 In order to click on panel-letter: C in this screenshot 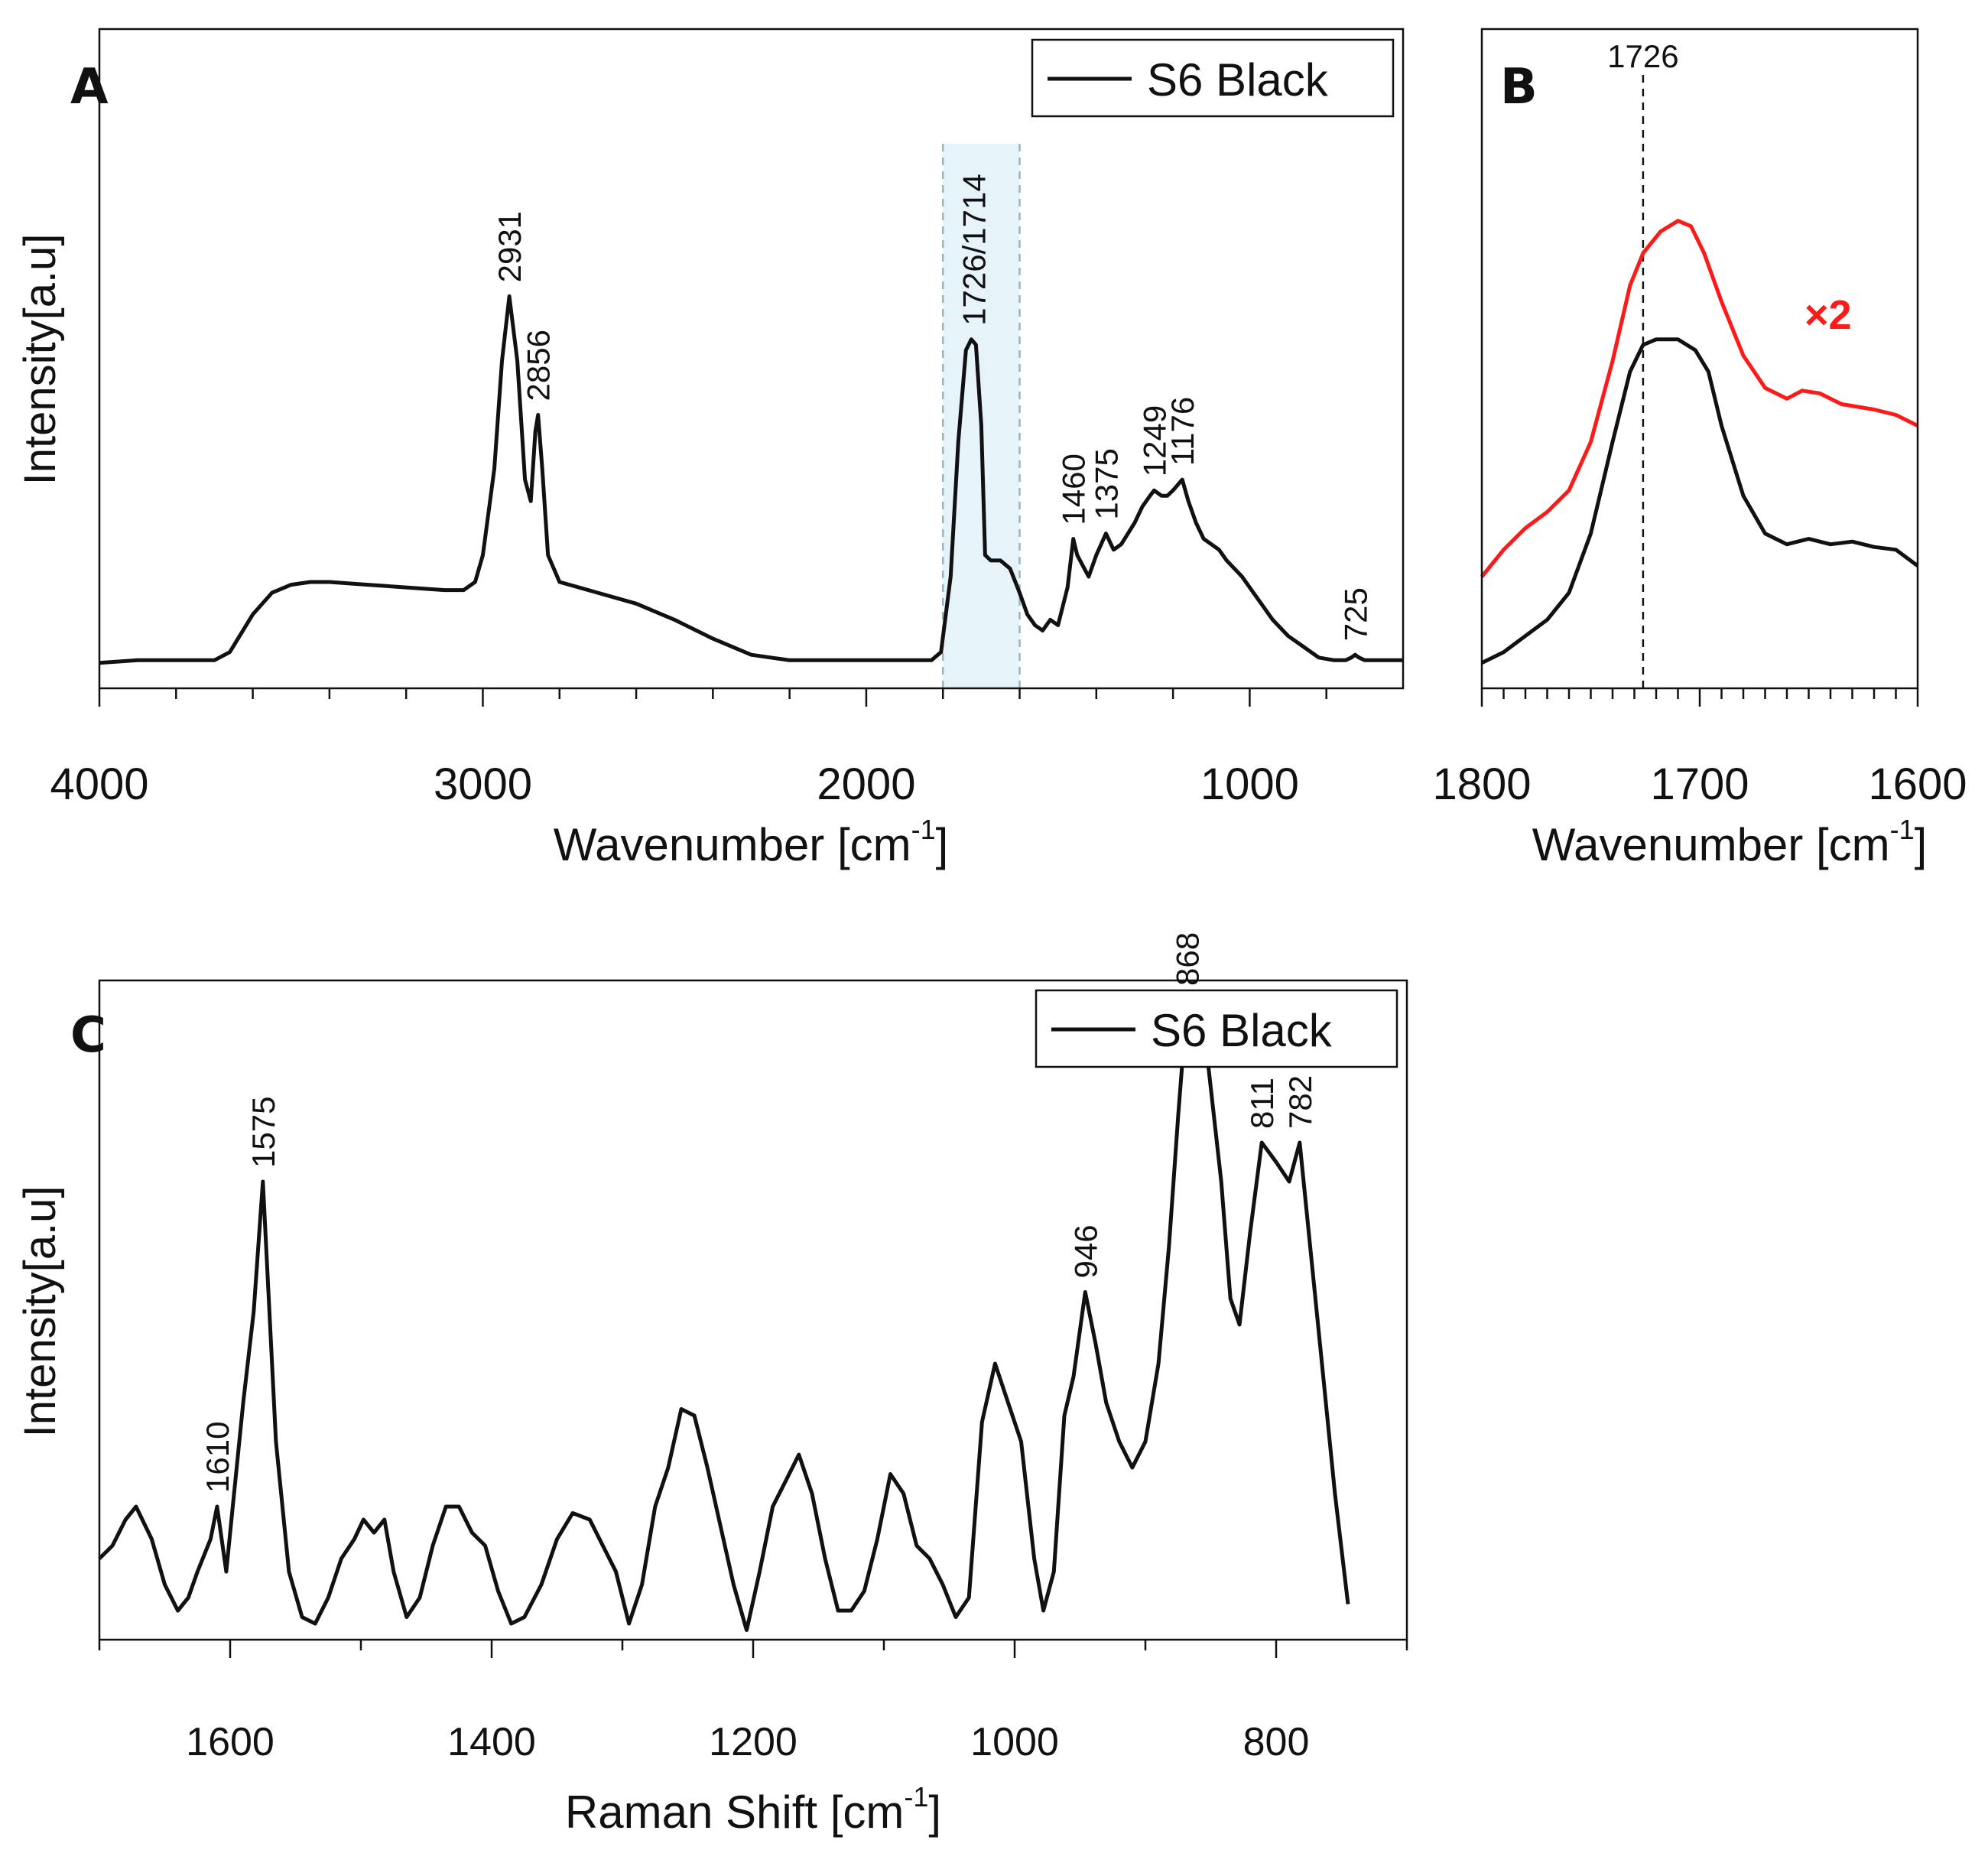, I will do `click(88, 1035)`.